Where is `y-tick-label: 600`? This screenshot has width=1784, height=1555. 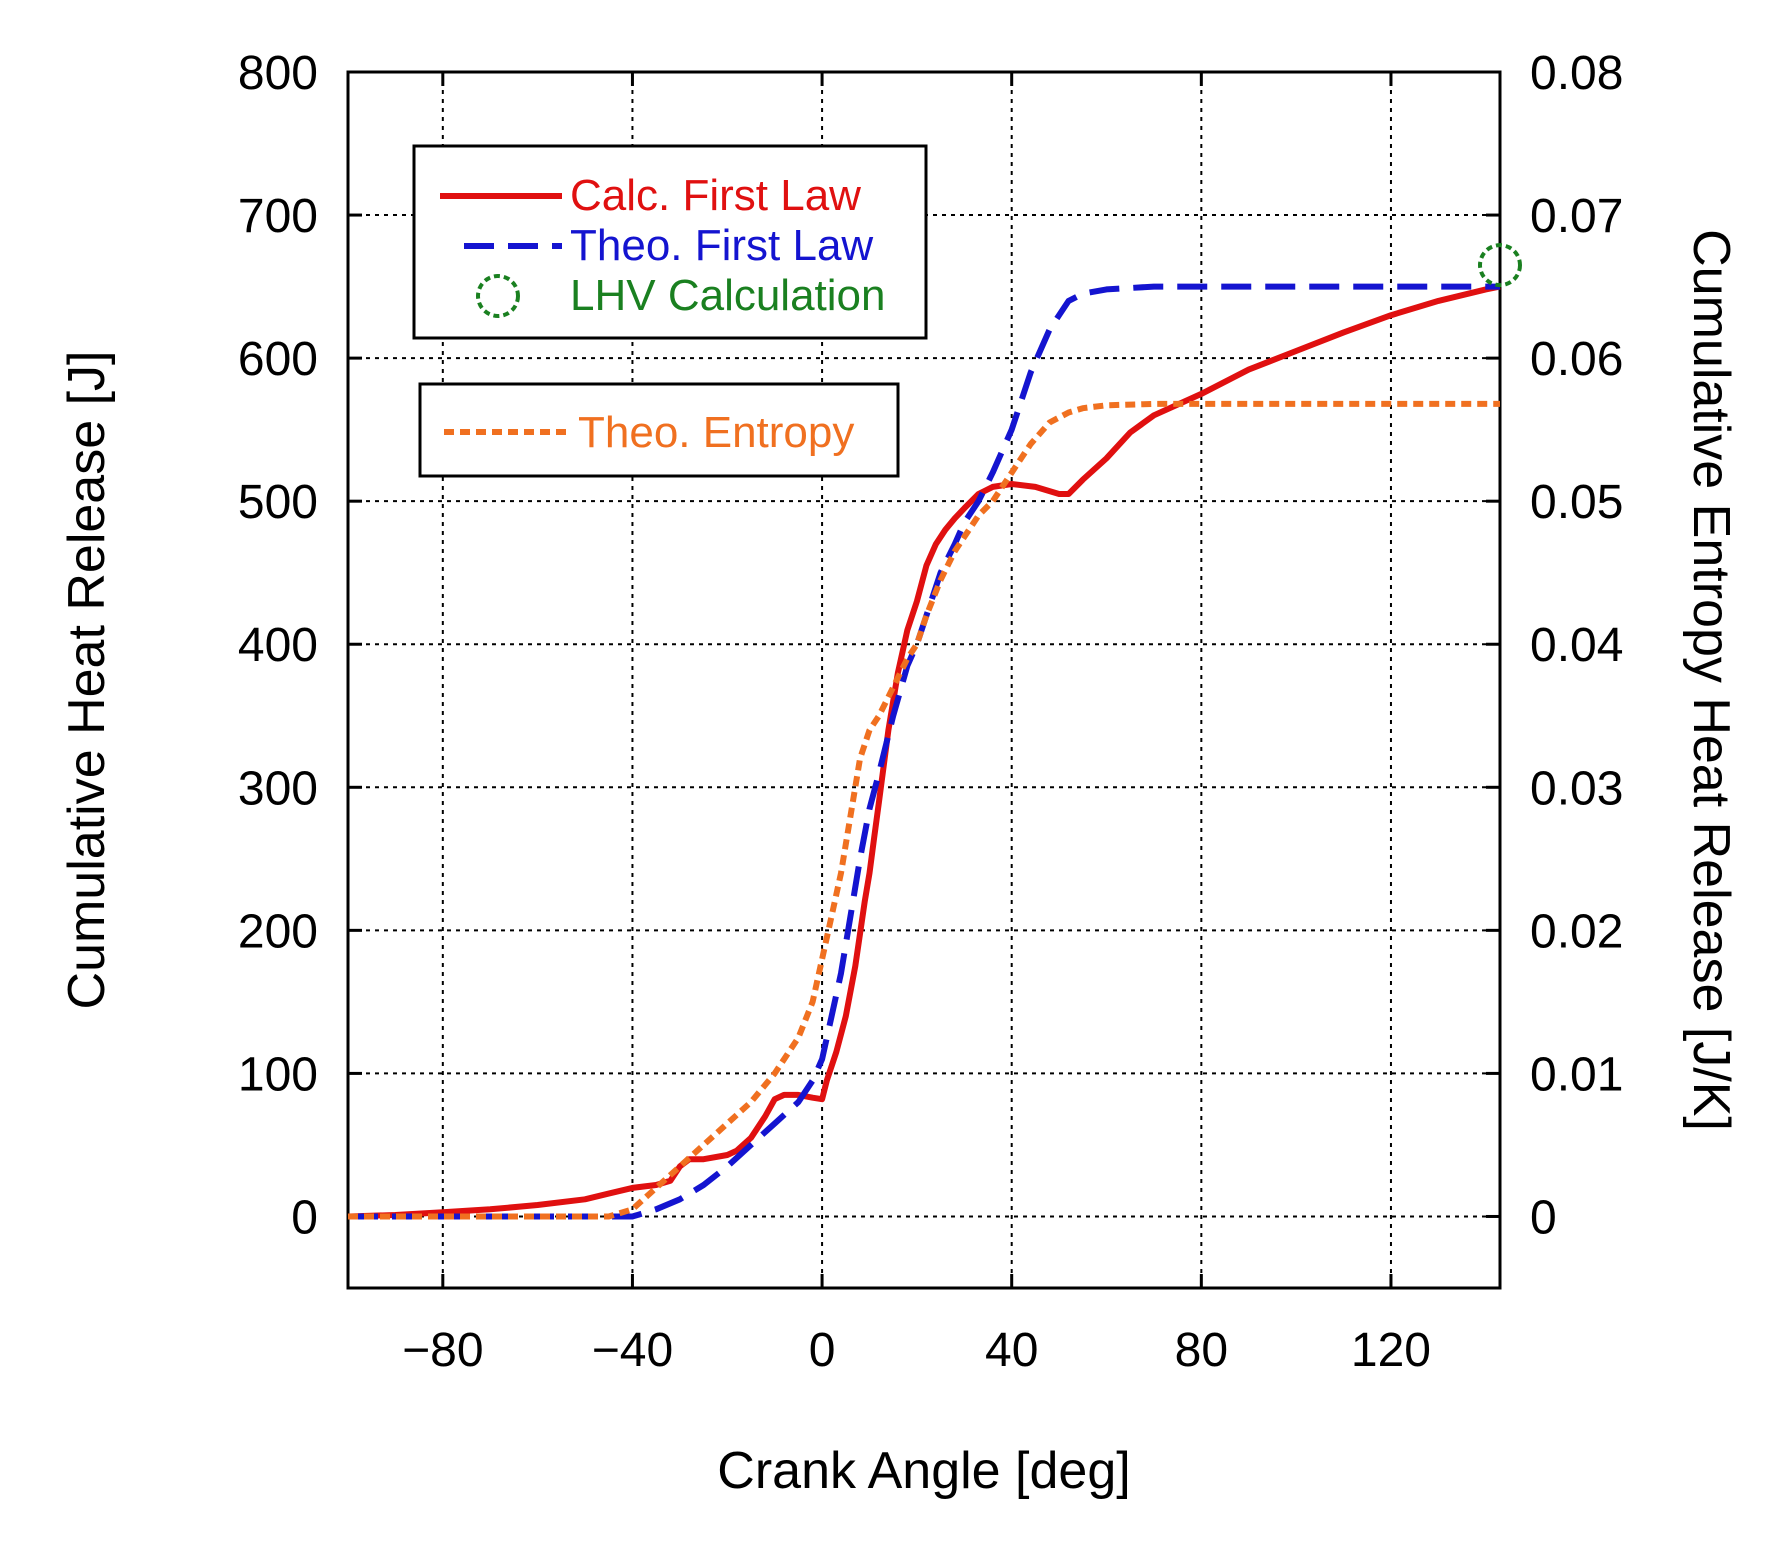 y-tick-label: 600 is located at coordinates (278, 359).